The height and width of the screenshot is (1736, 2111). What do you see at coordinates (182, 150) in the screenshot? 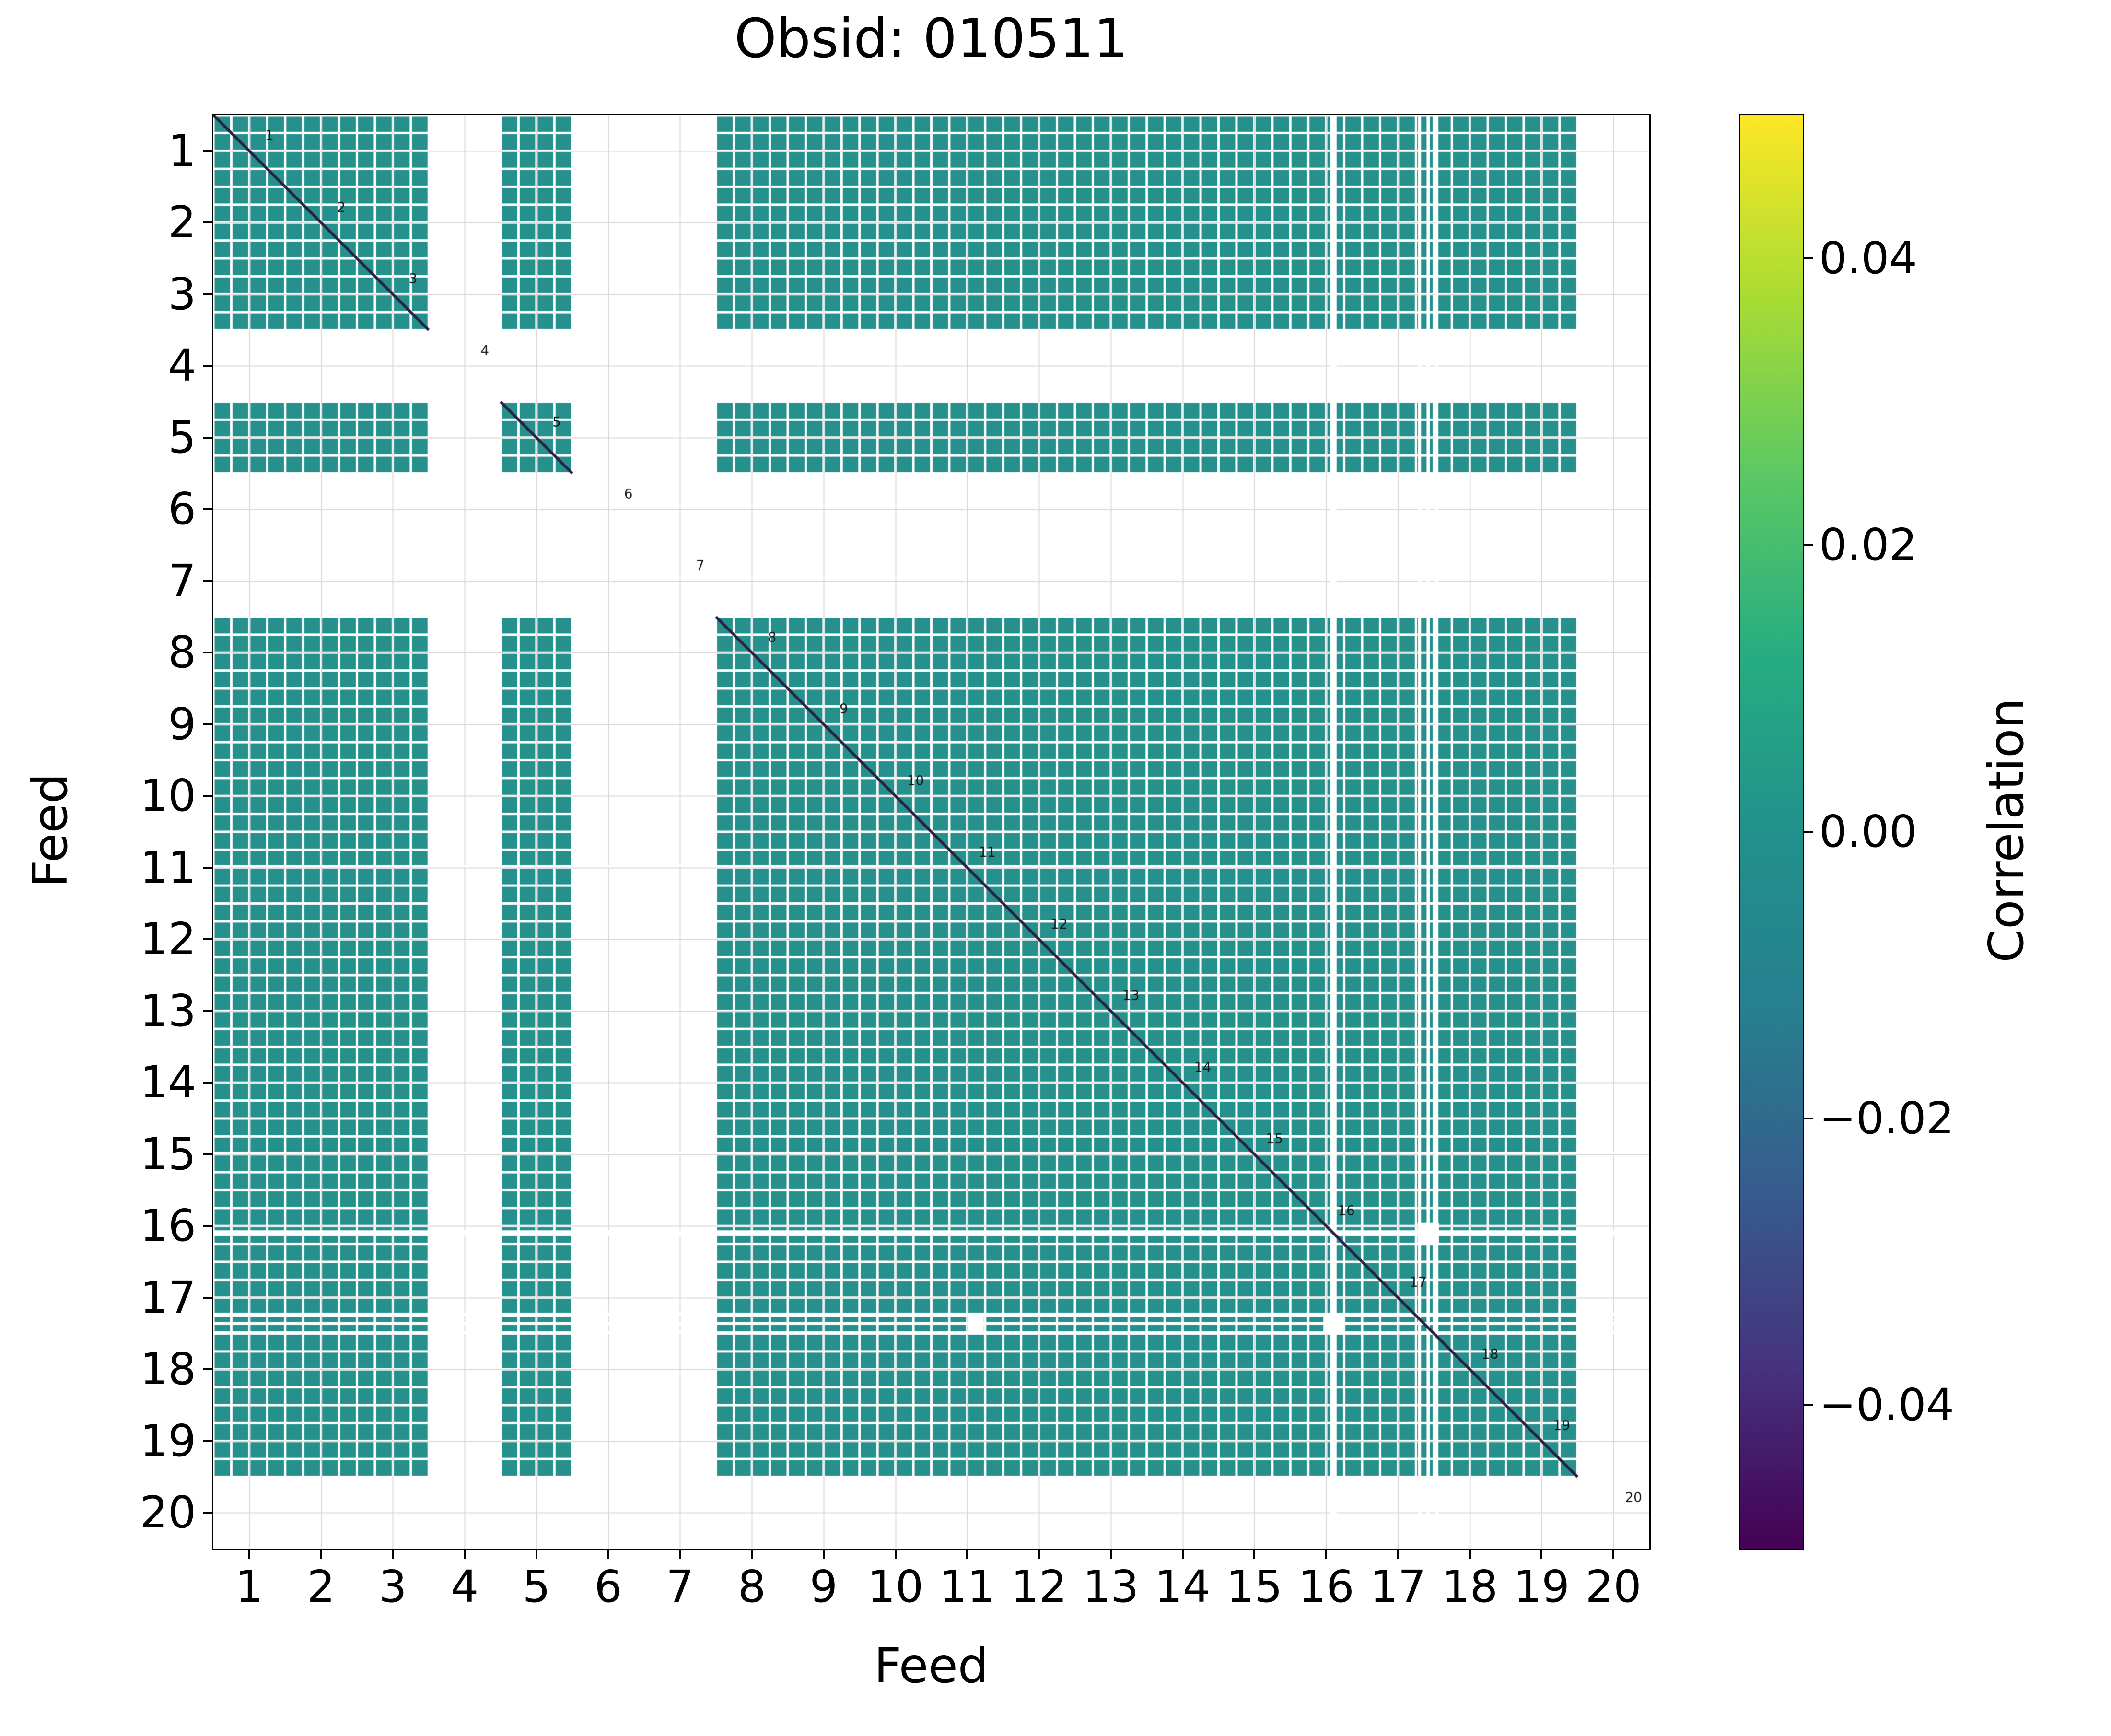
I see `y-tick-label: 1` at bounding box center [182, 150].